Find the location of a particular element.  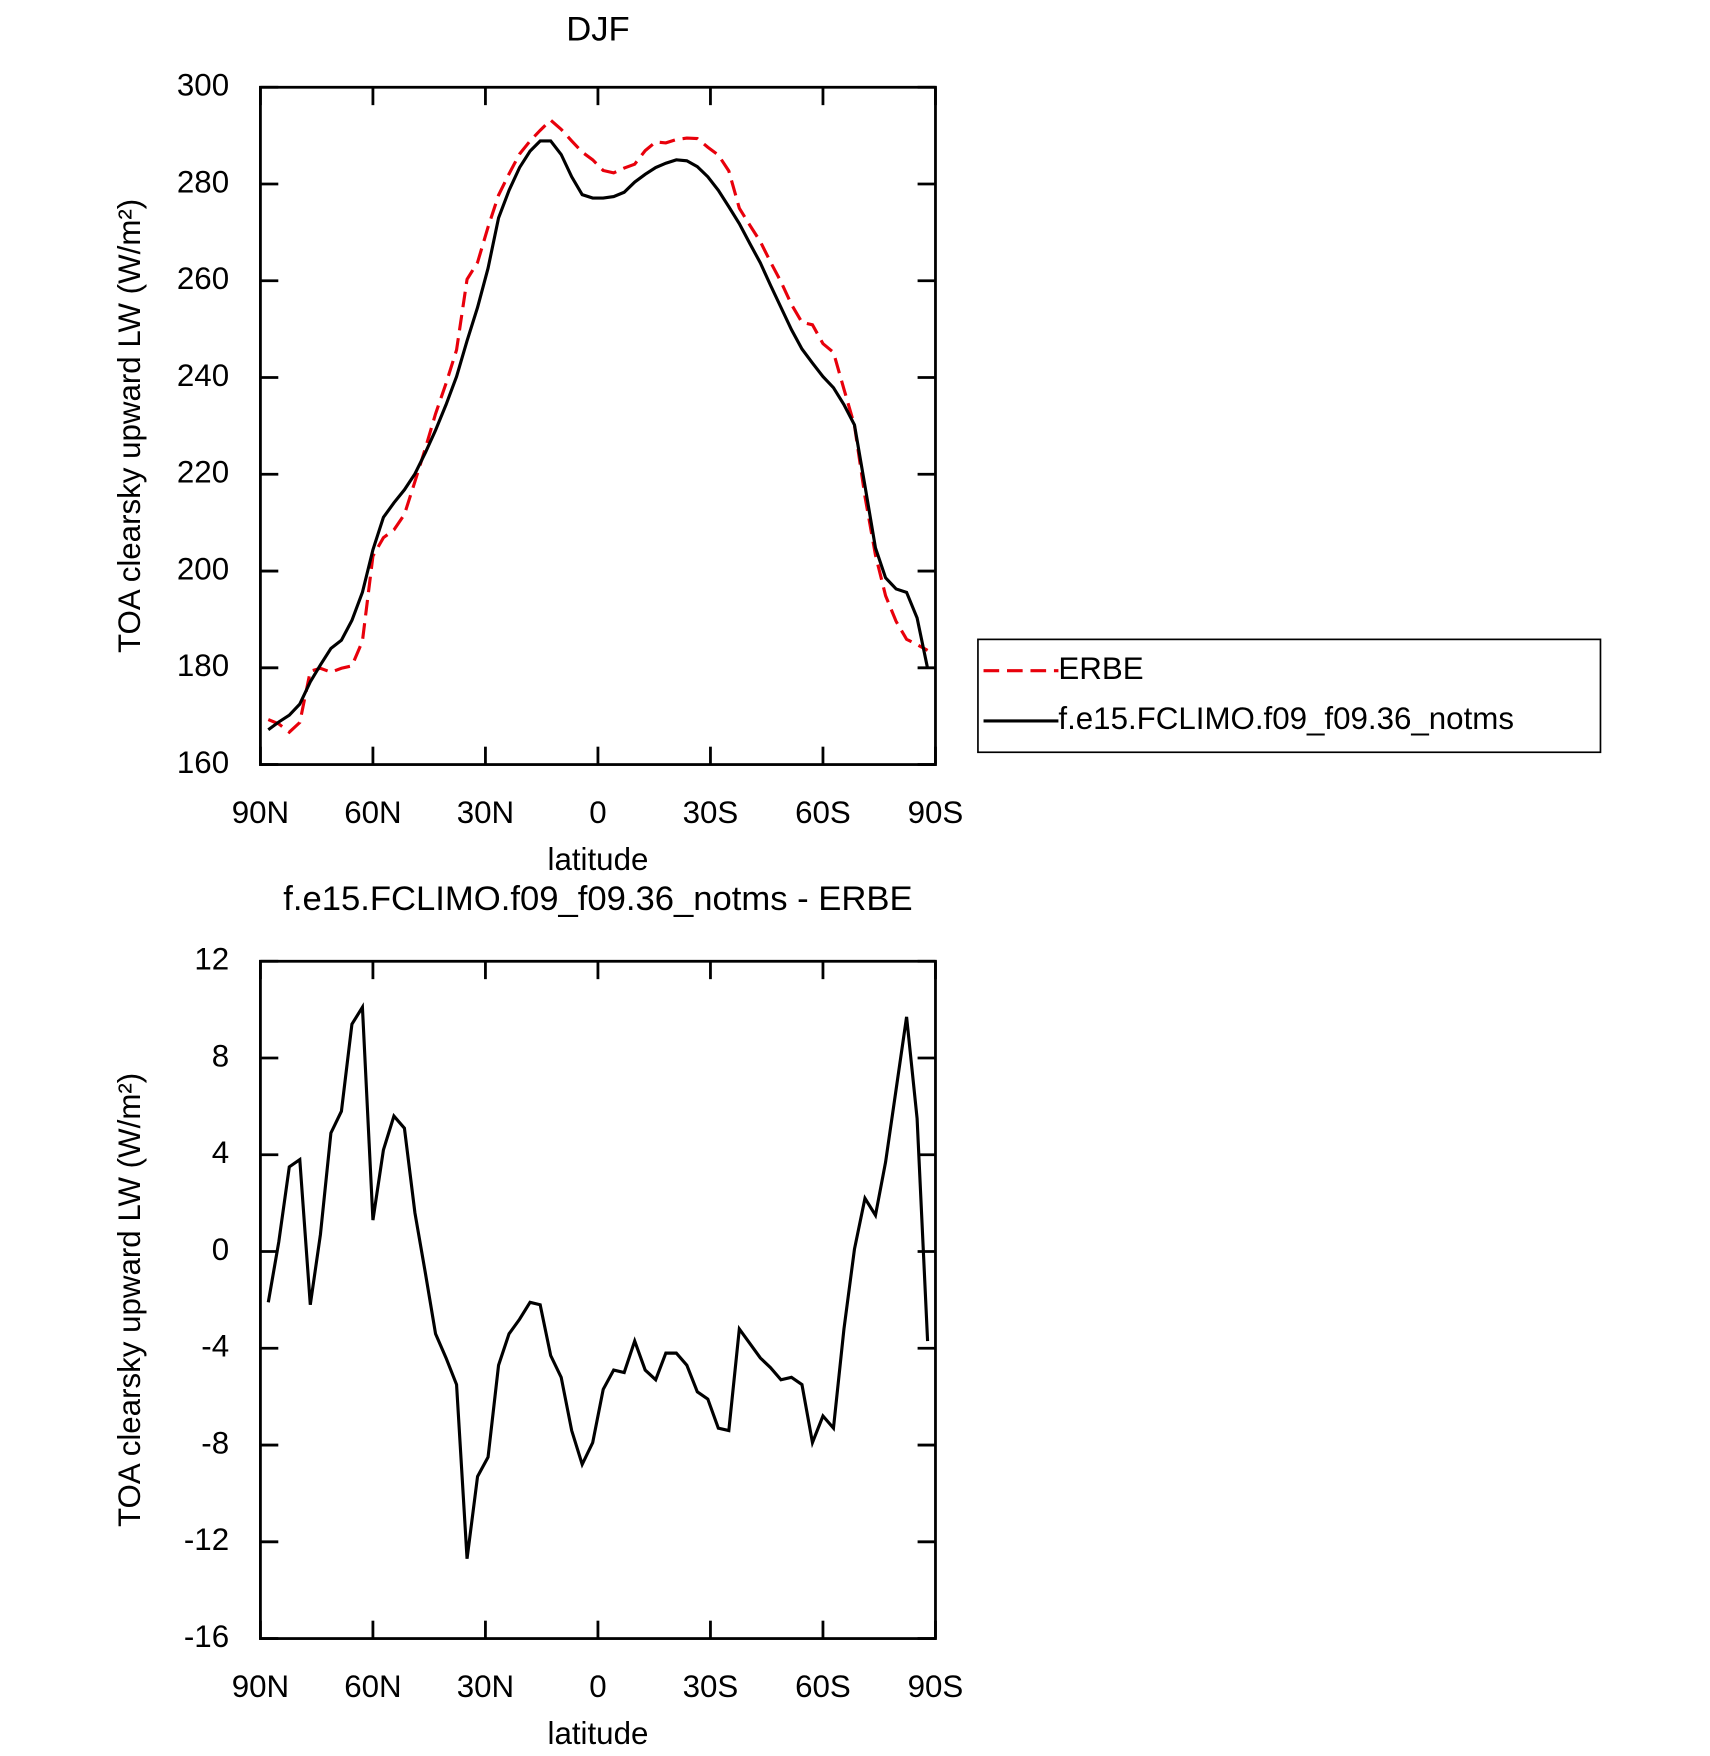

y-tick-label: 12 is located at coordinates (211, 959).